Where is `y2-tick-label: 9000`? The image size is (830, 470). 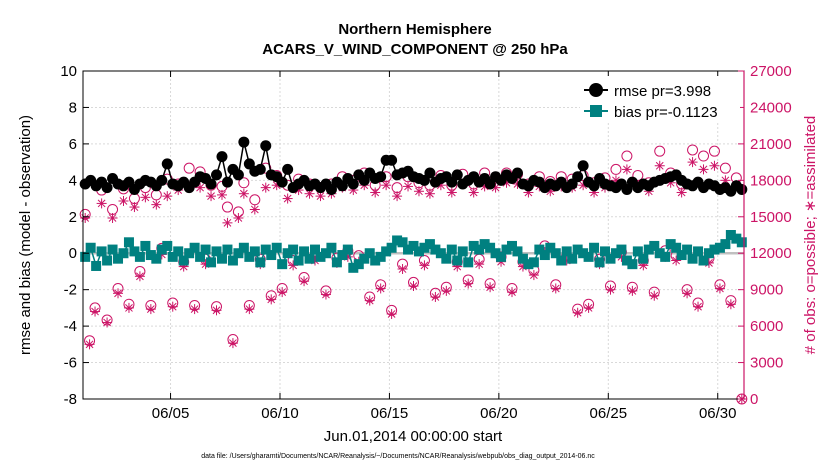 y2-tick-label: 9000 is located at coordinates (766, 290).